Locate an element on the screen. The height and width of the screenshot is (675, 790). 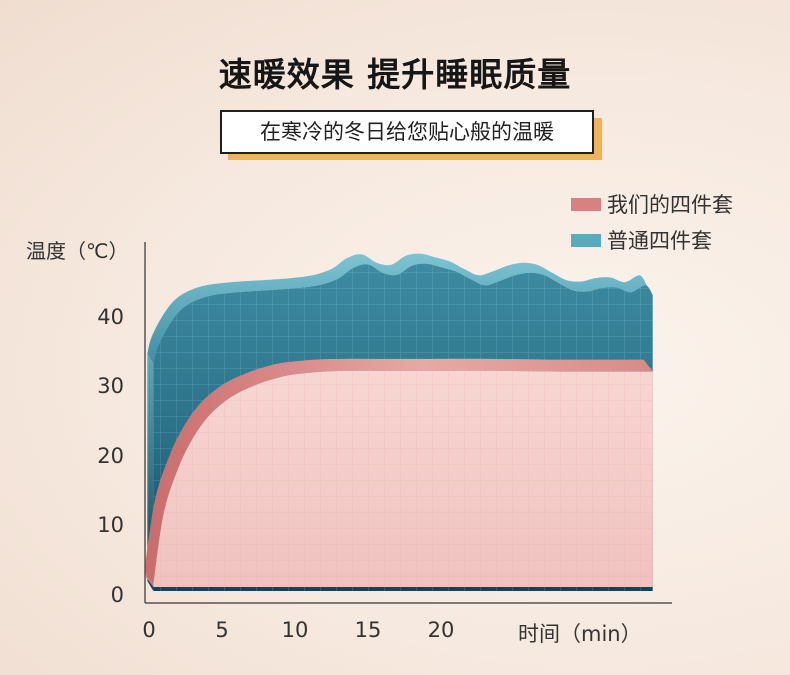
x-tick-label: 10 is located at coordinates (295, 630).